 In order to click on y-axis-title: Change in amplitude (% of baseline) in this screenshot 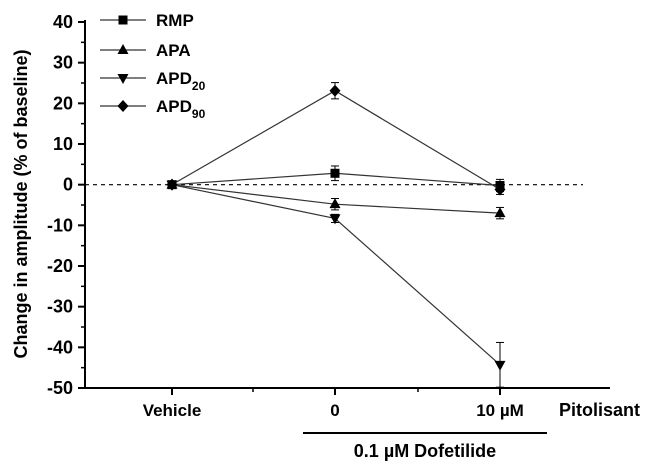, I will do `click(21, 203)`.